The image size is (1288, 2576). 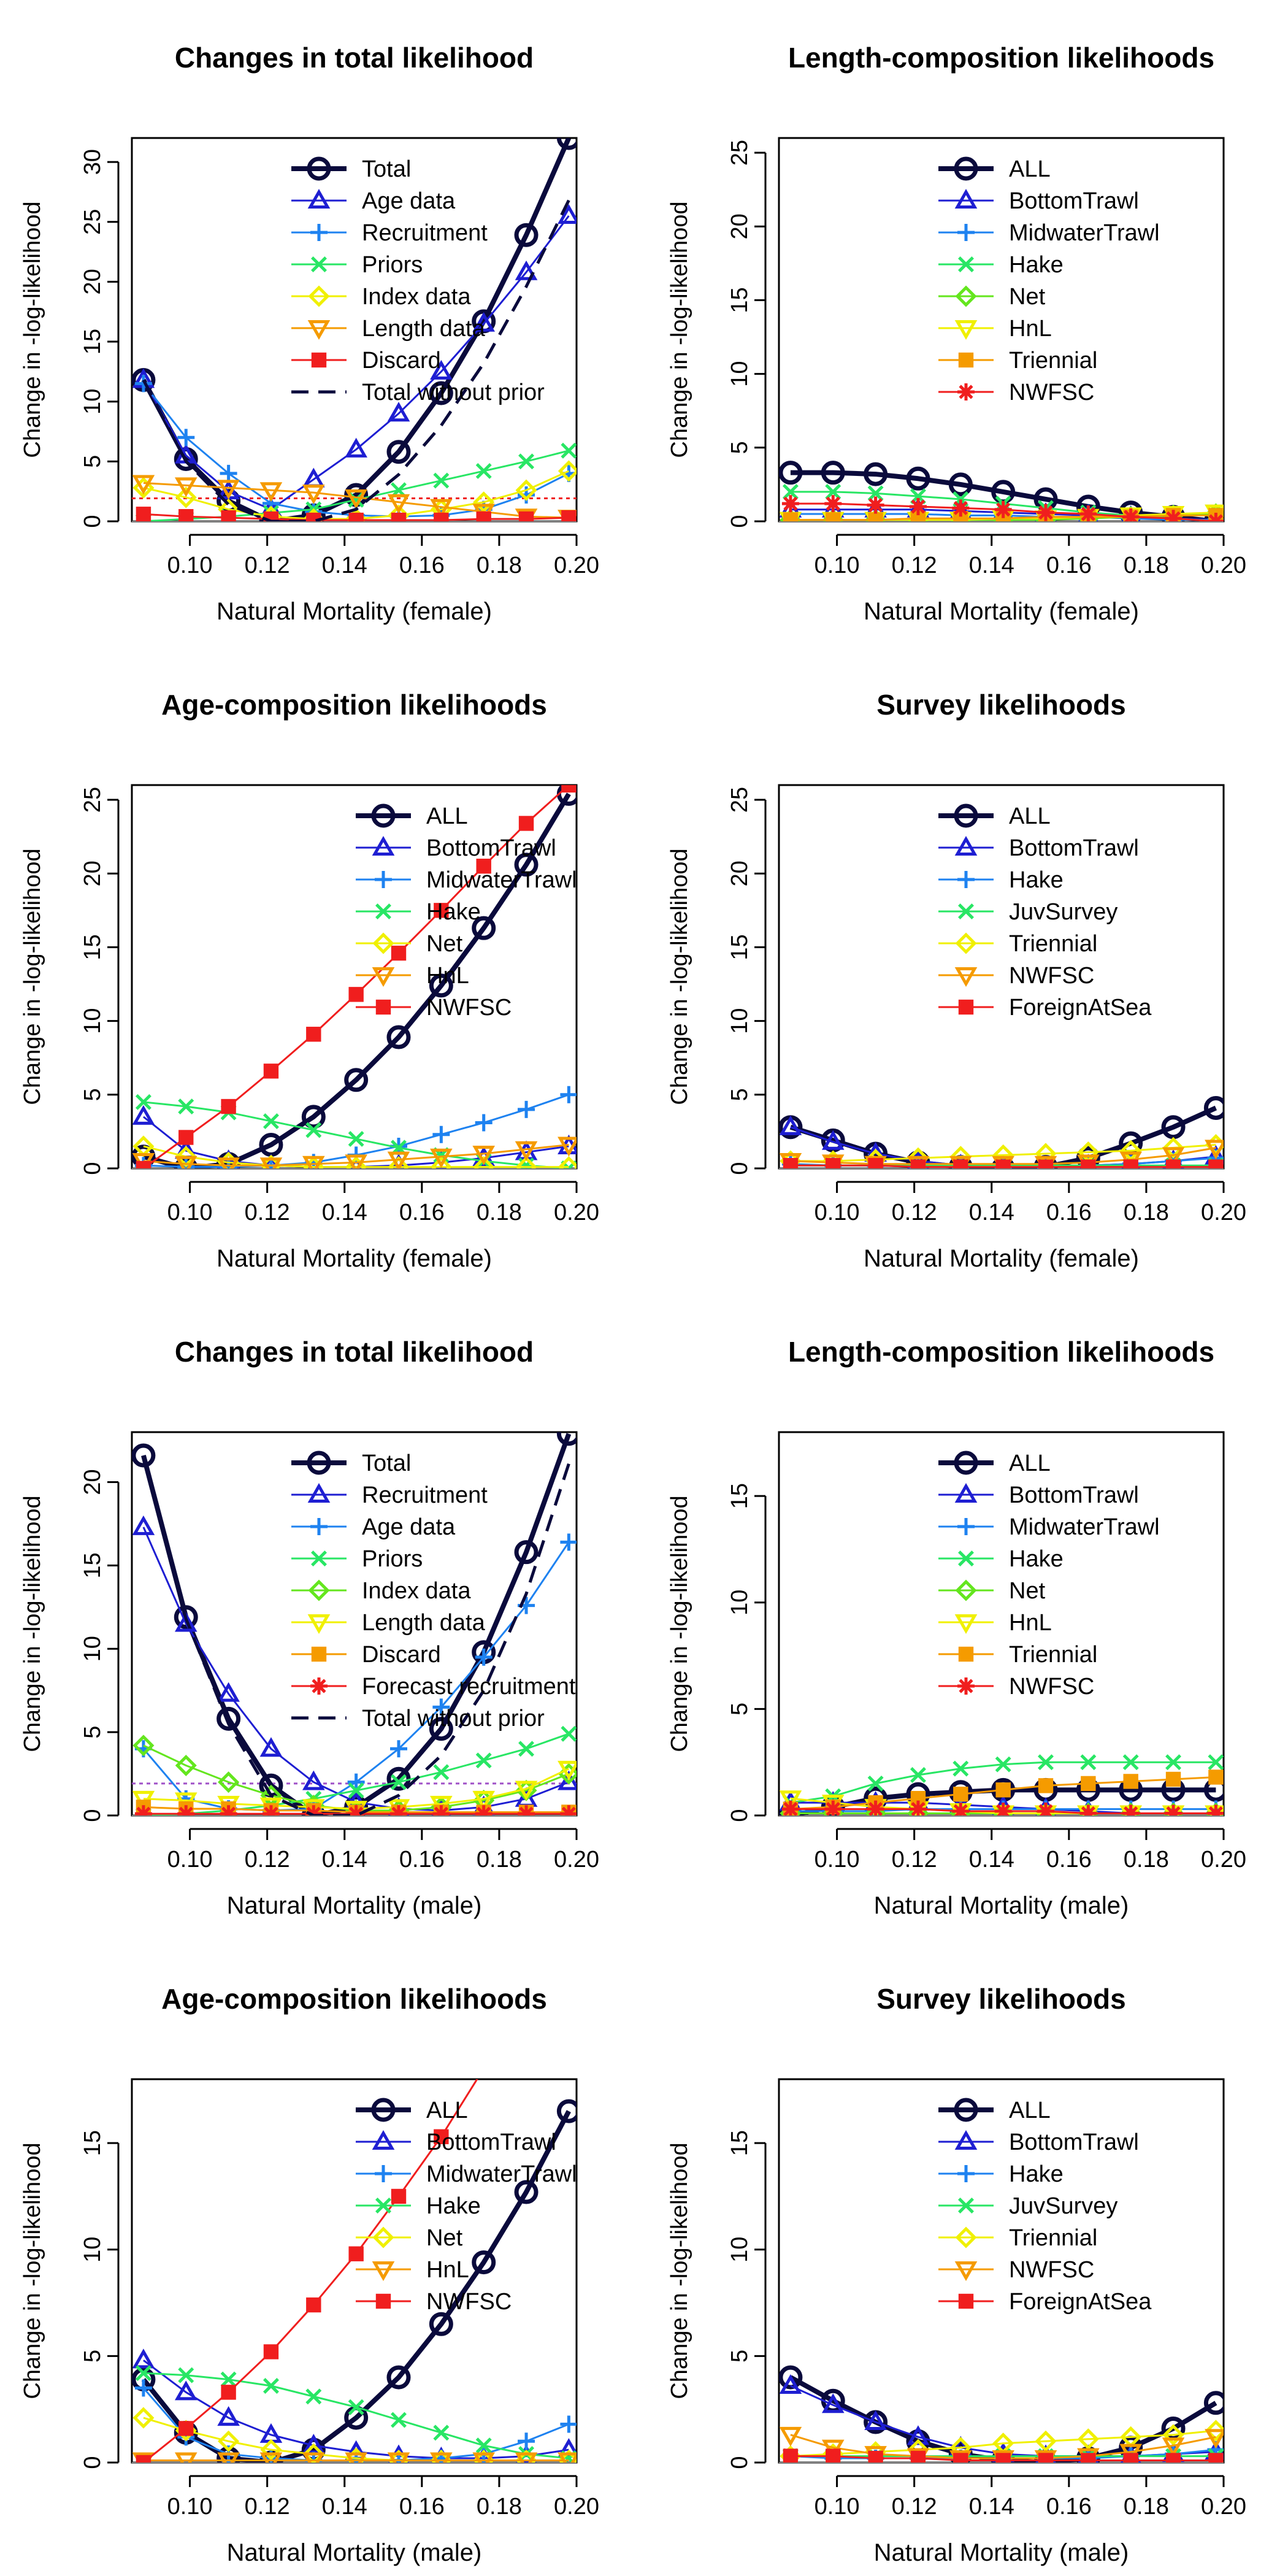 What do you see at coordinates (1030, 329) in the screenshot?
I see `legend-label: HnL` at bounding box center [1030, 329].